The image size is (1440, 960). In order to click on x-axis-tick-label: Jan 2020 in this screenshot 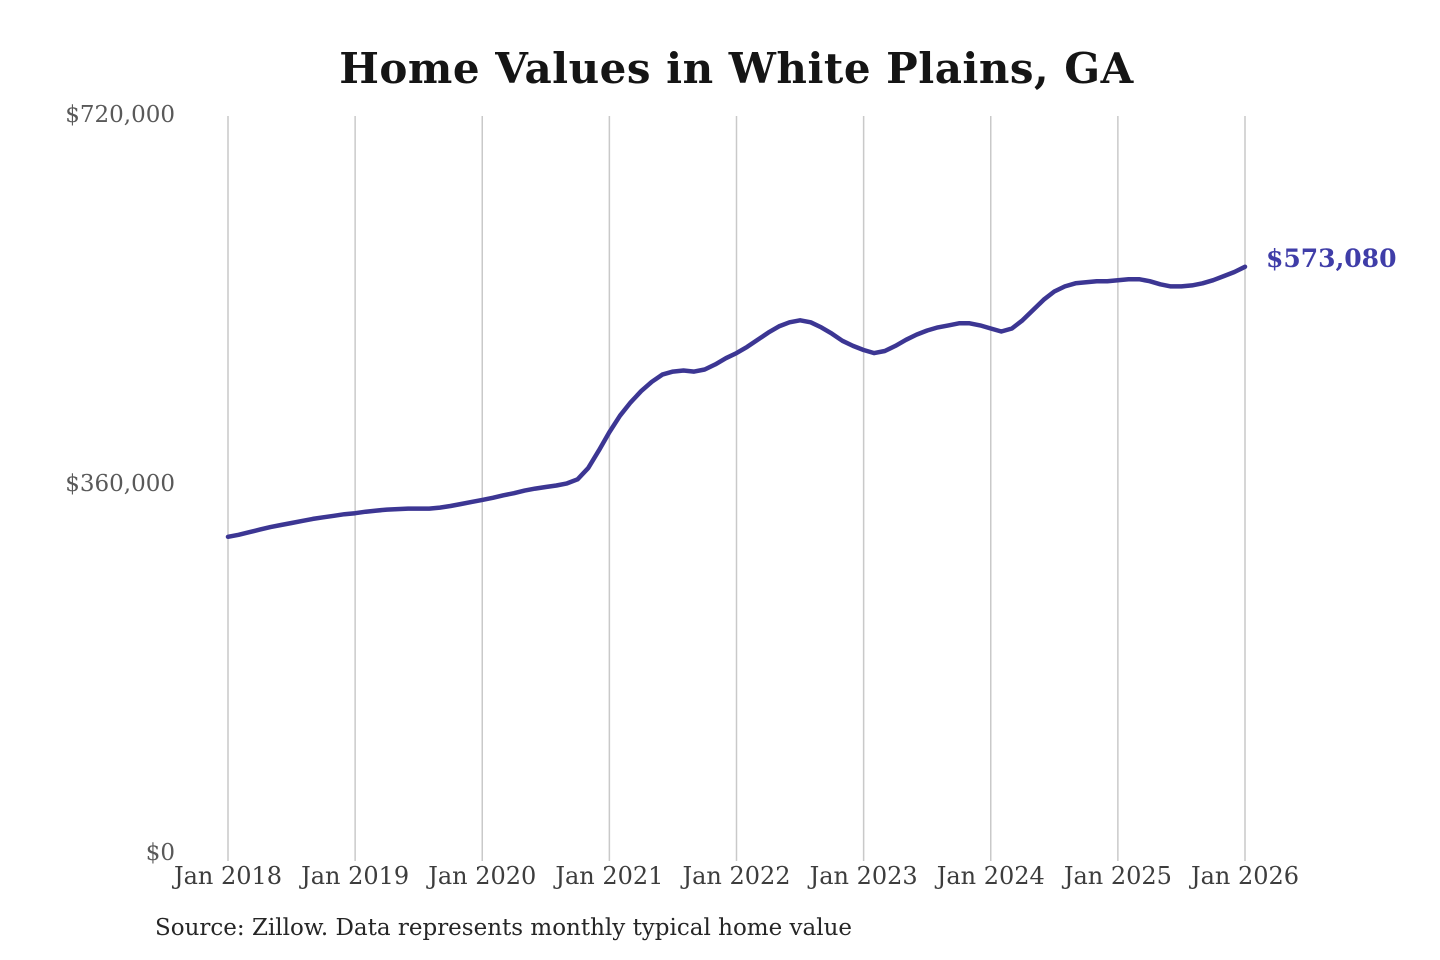, I will do `click(482, 876)`.